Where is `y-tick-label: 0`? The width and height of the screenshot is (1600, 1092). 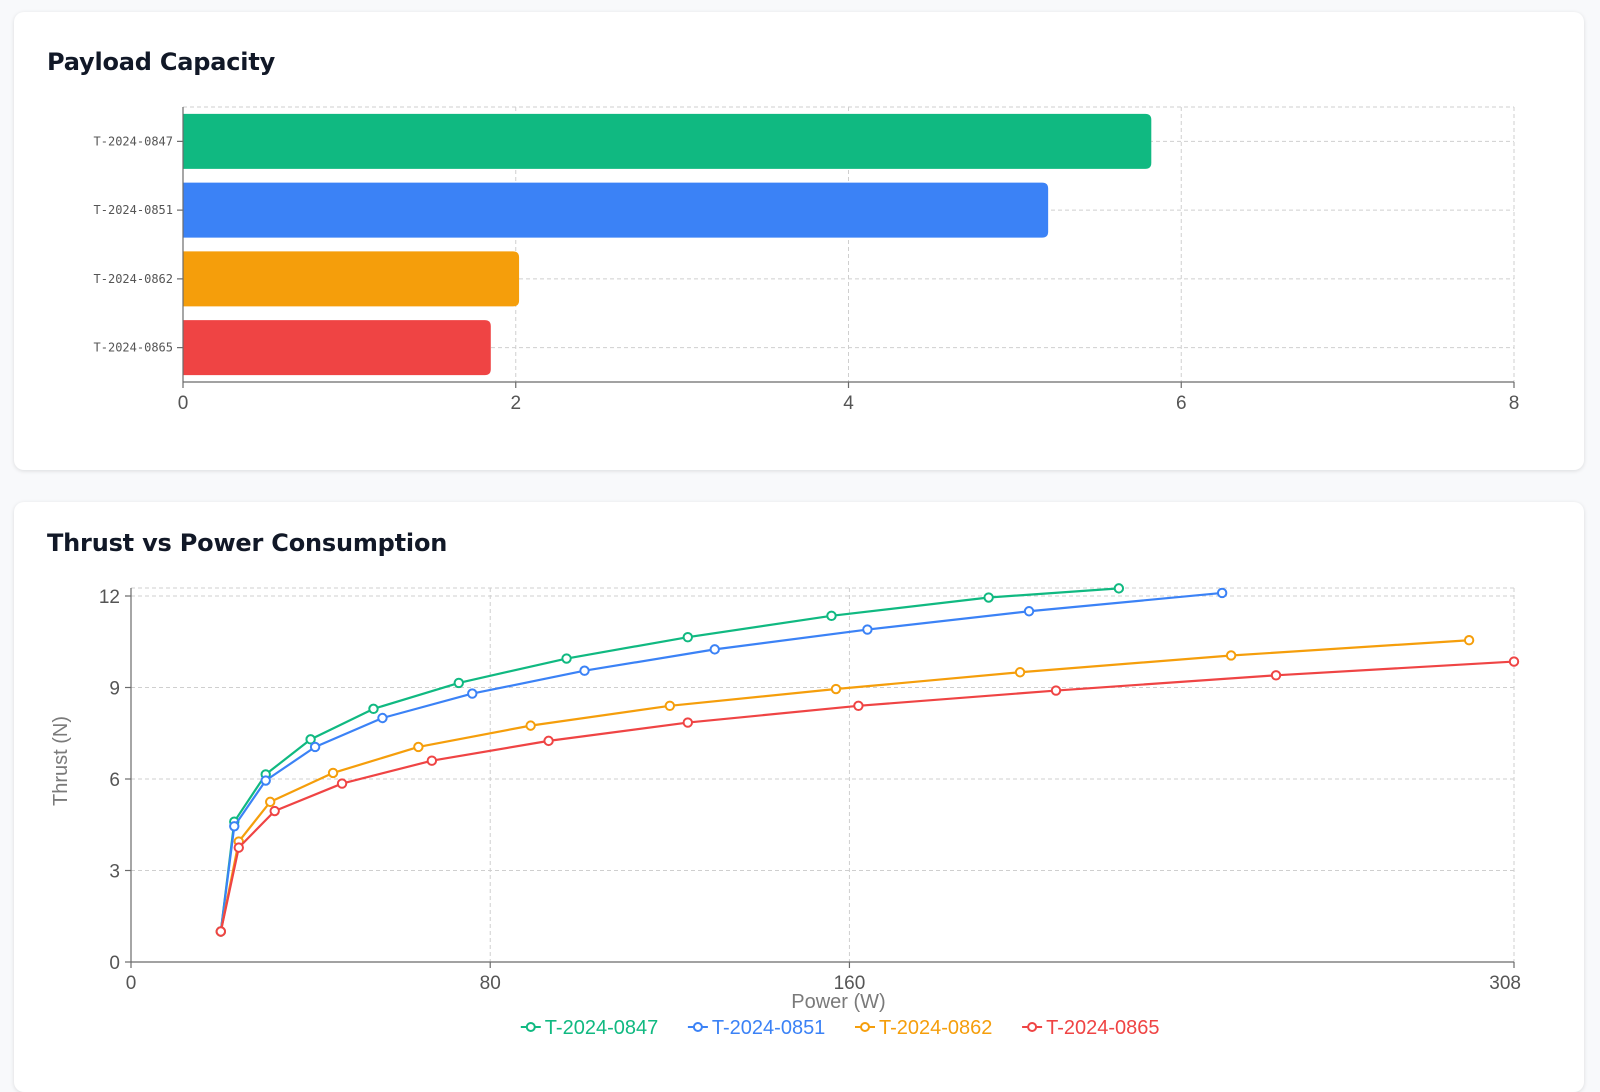
y-tick-label: 0 is located at coordinates (114, 963).